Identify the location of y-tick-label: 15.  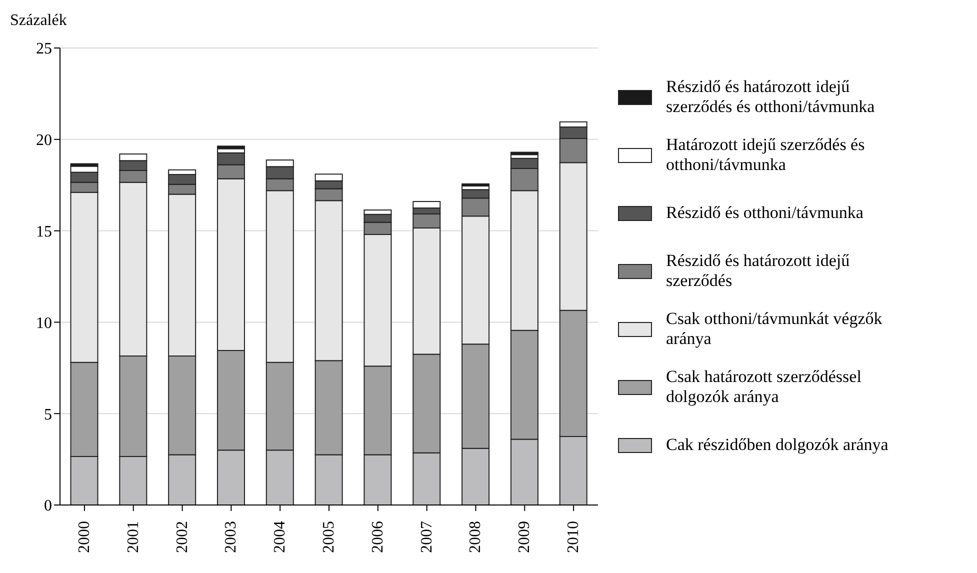
(44, 231).